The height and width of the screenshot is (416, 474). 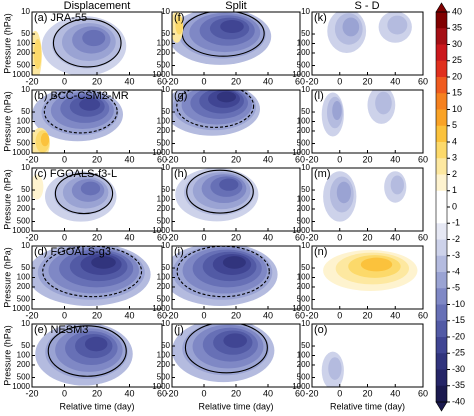 What do you see at coordinates (179, 330) in the screenshot?
I see `panel-letter: (j)` at bounding box center [179, 330].